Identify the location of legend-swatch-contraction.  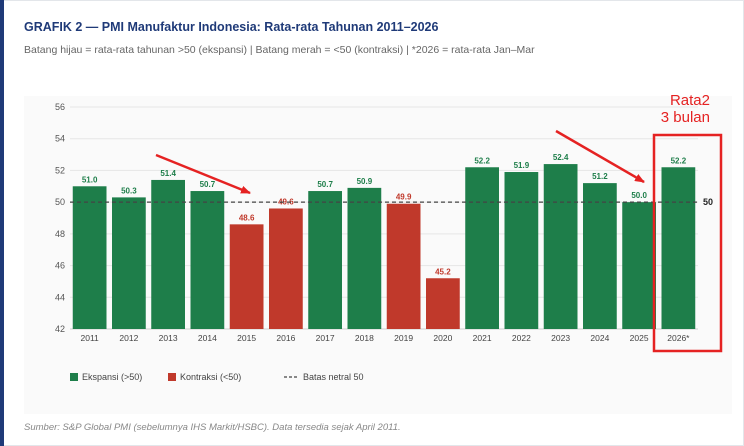
(172, 377).